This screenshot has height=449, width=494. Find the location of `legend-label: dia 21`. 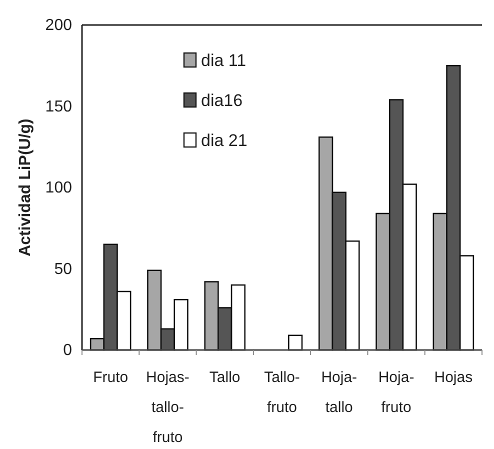

legend-label: dia 21 is located at coordinates (224, 140).